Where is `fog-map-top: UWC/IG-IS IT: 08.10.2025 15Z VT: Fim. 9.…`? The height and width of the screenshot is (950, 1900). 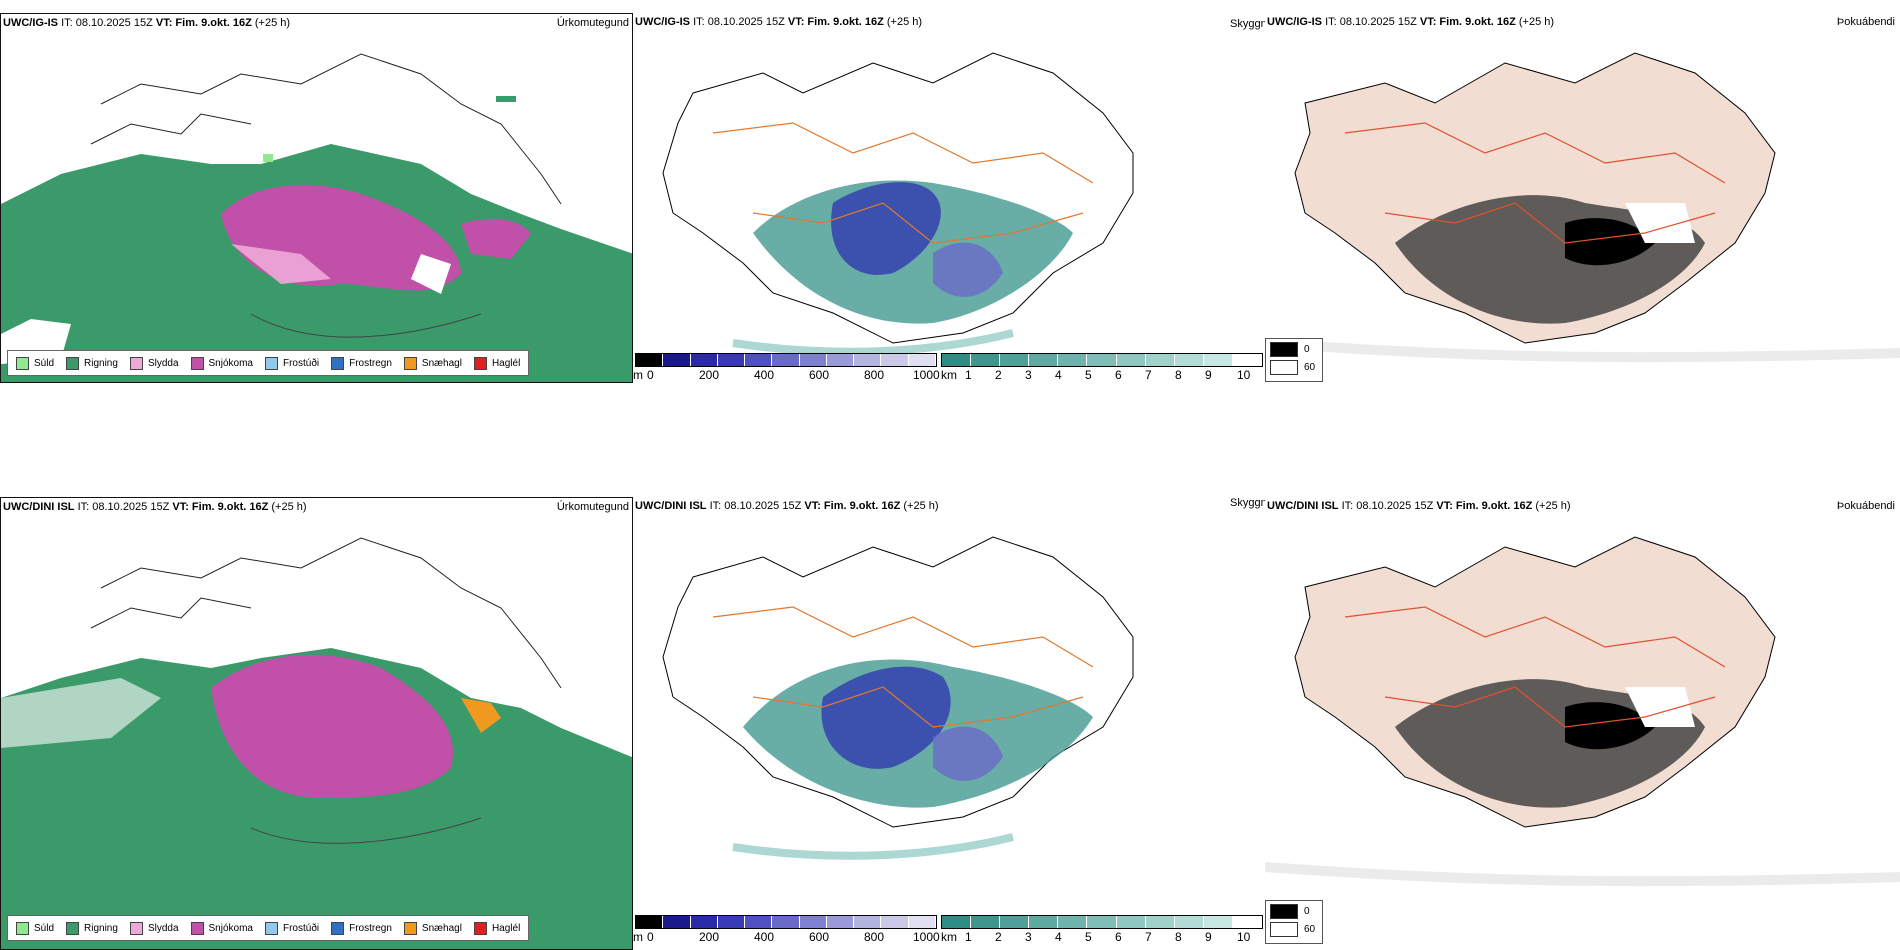
fog-map-top: UWC/IG-IS IT: 08.10.2025 15Z VT: Fim. 9.… is located at coordinates (1582, 198).